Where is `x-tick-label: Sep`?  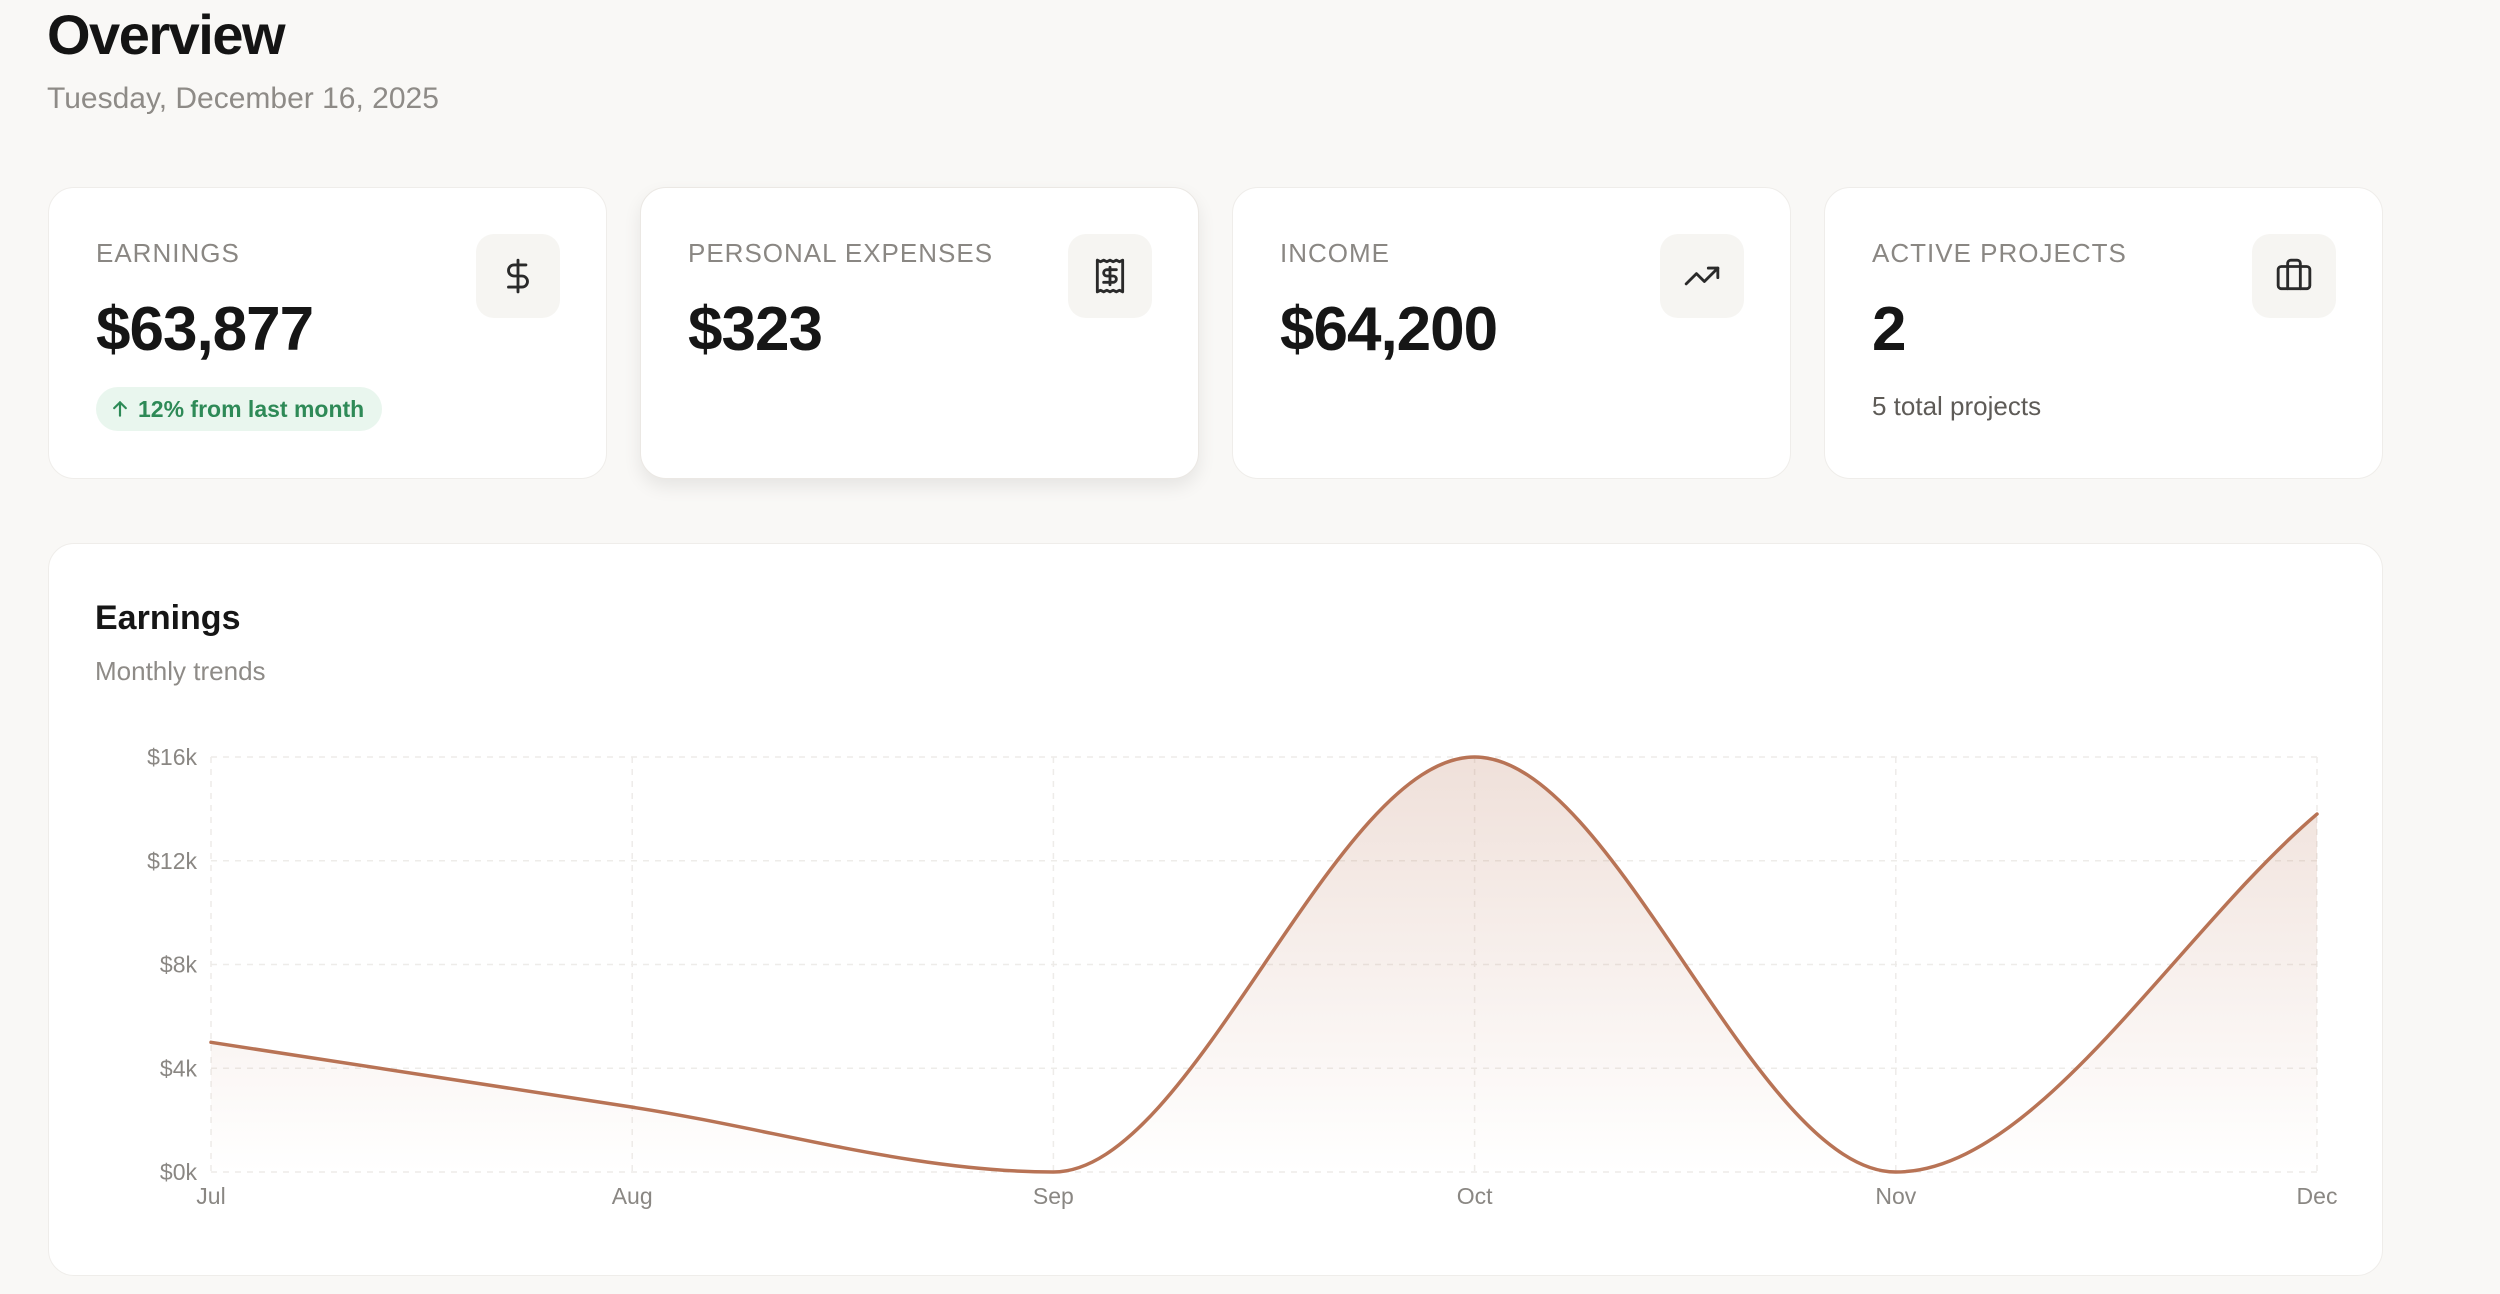 x-tick-label: Sep is located at coordinates (1053, 1196).